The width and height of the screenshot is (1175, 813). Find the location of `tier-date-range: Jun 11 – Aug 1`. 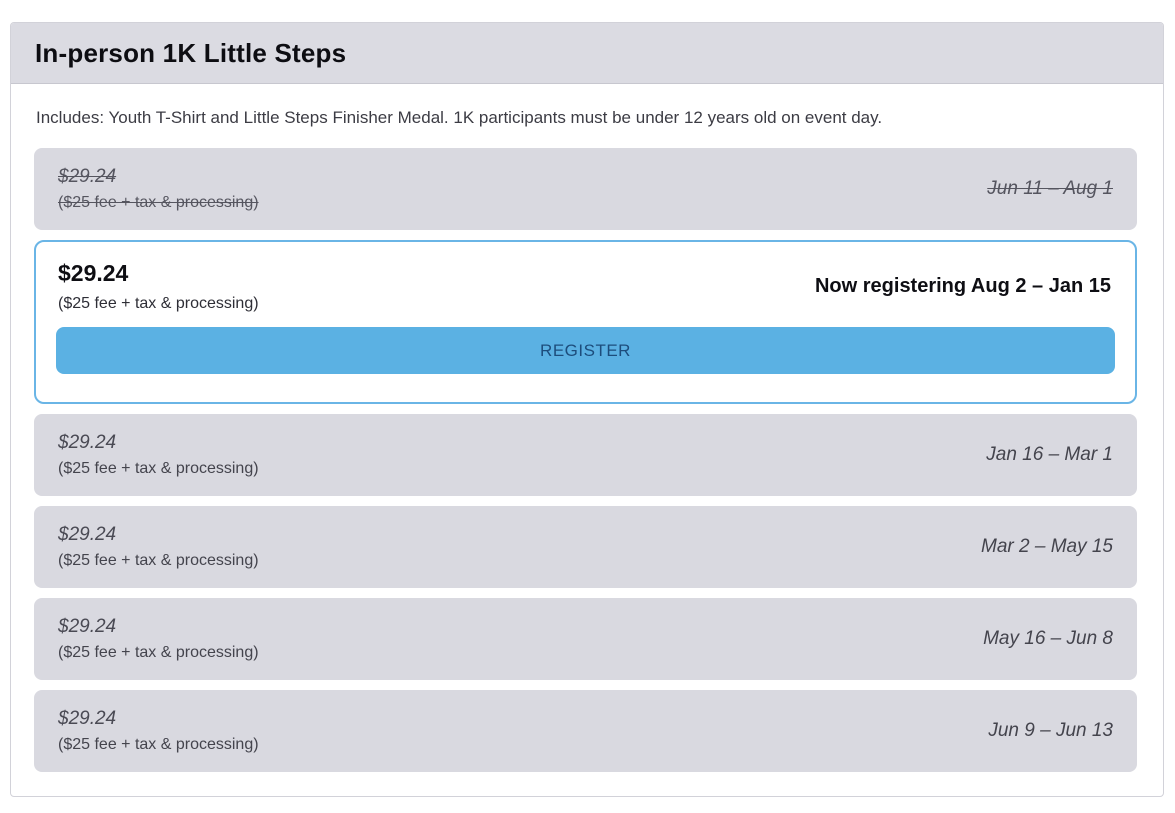

tier-date-range: Jun 11 – Aug 1 is located at coordinates (1050, 188).